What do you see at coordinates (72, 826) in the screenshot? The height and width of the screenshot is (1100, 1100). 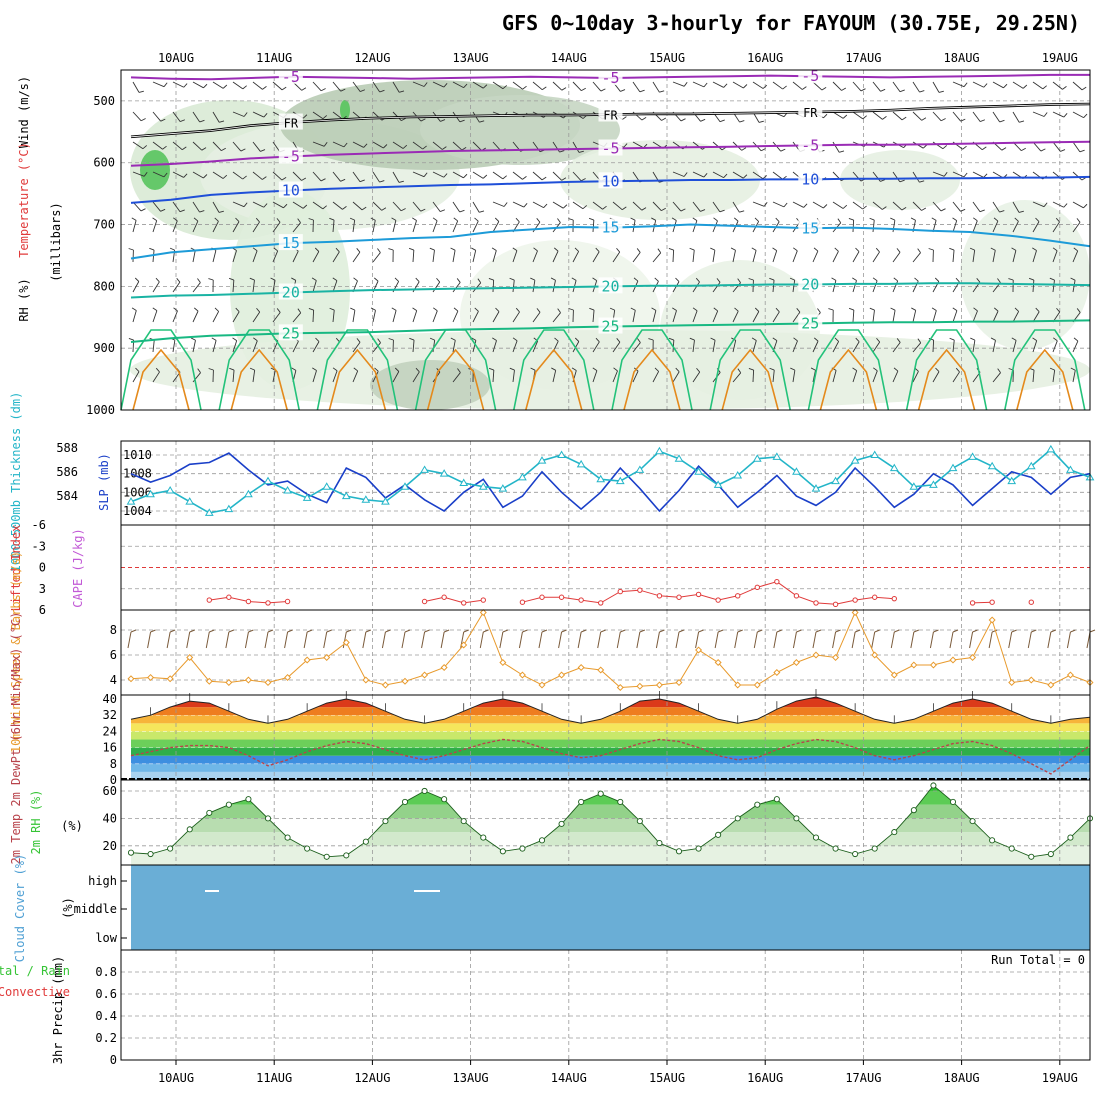 I see `rh-unit: (%)` at bounding box center [72, 826].